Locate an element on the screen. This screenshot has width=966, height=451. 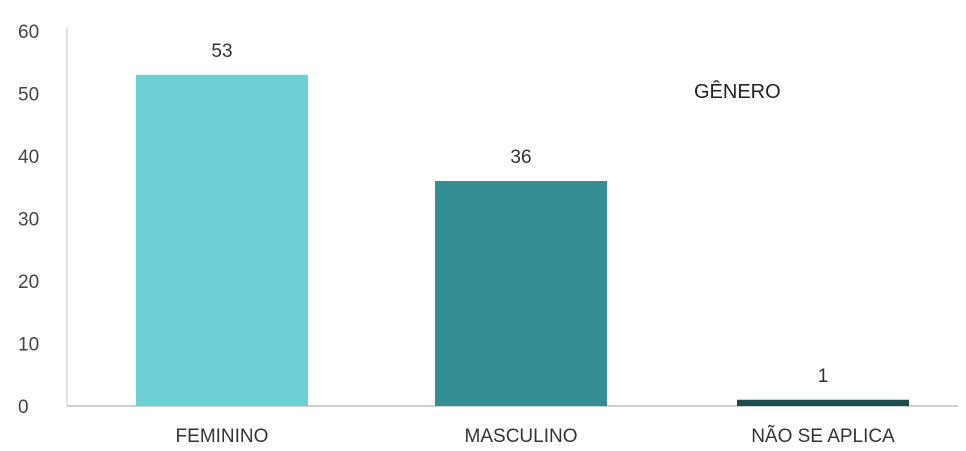
value-label: 1 is located at coordinates (823, 376).